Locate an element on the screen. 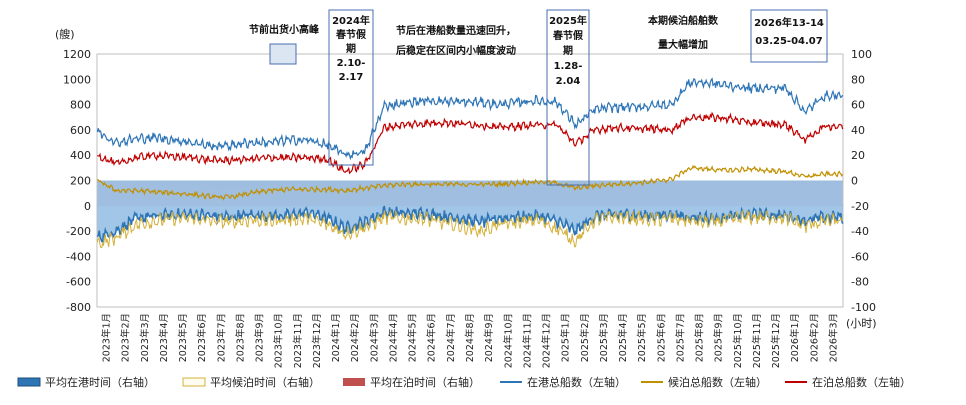 The image size is (966, 405). legend-label: 在泊总船数（左轴） is located at coordinates (861, 382).